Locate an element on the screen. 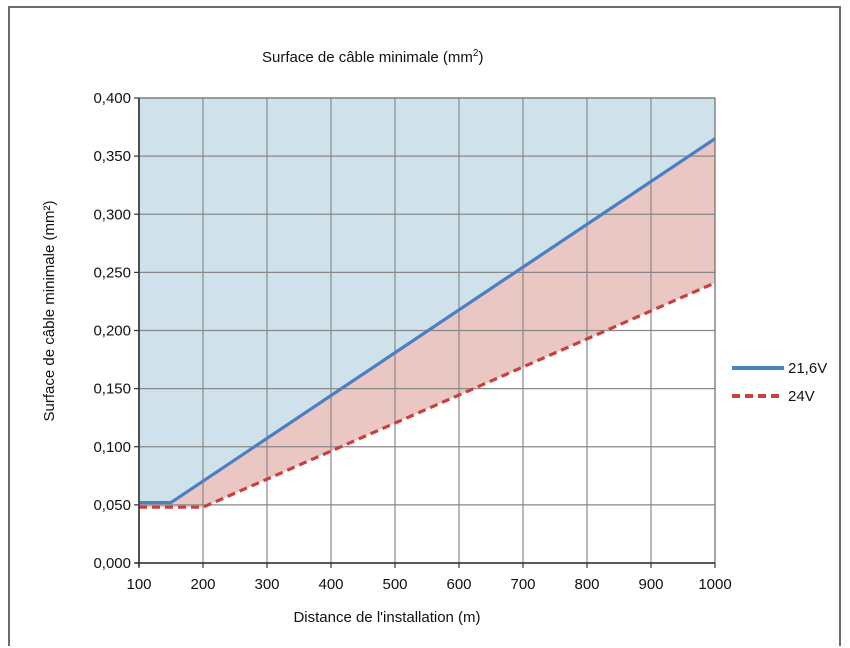  chart-title-sup: 2 is located at coordinates (476, 53).